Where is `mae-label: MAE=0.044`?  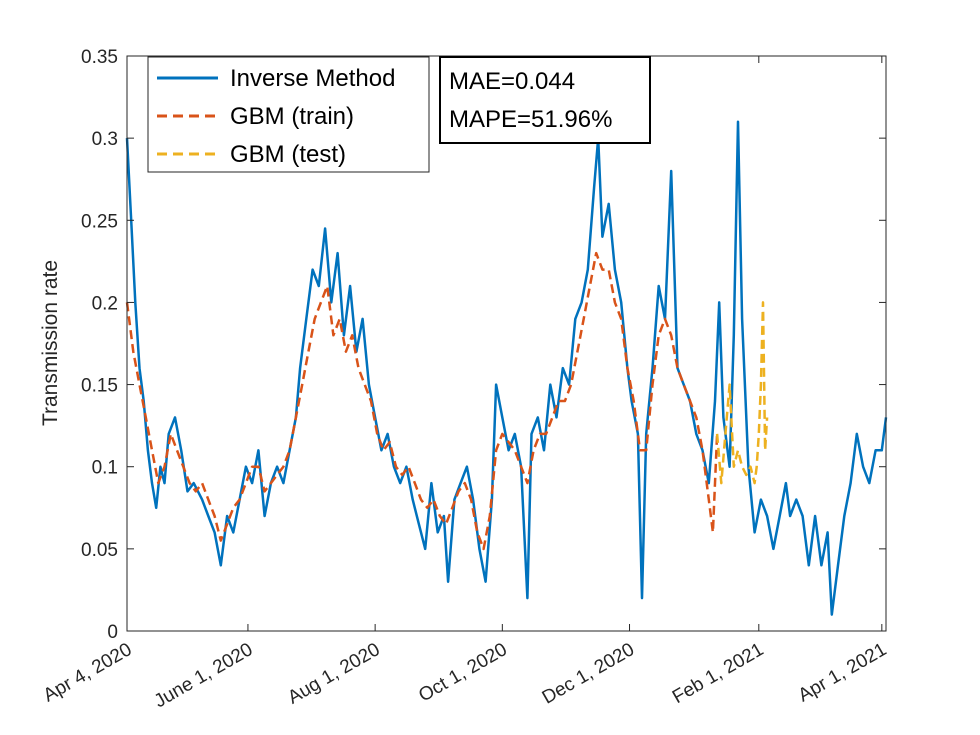 mae-label: MAE=0.044 is located at coordinates (512, 81).